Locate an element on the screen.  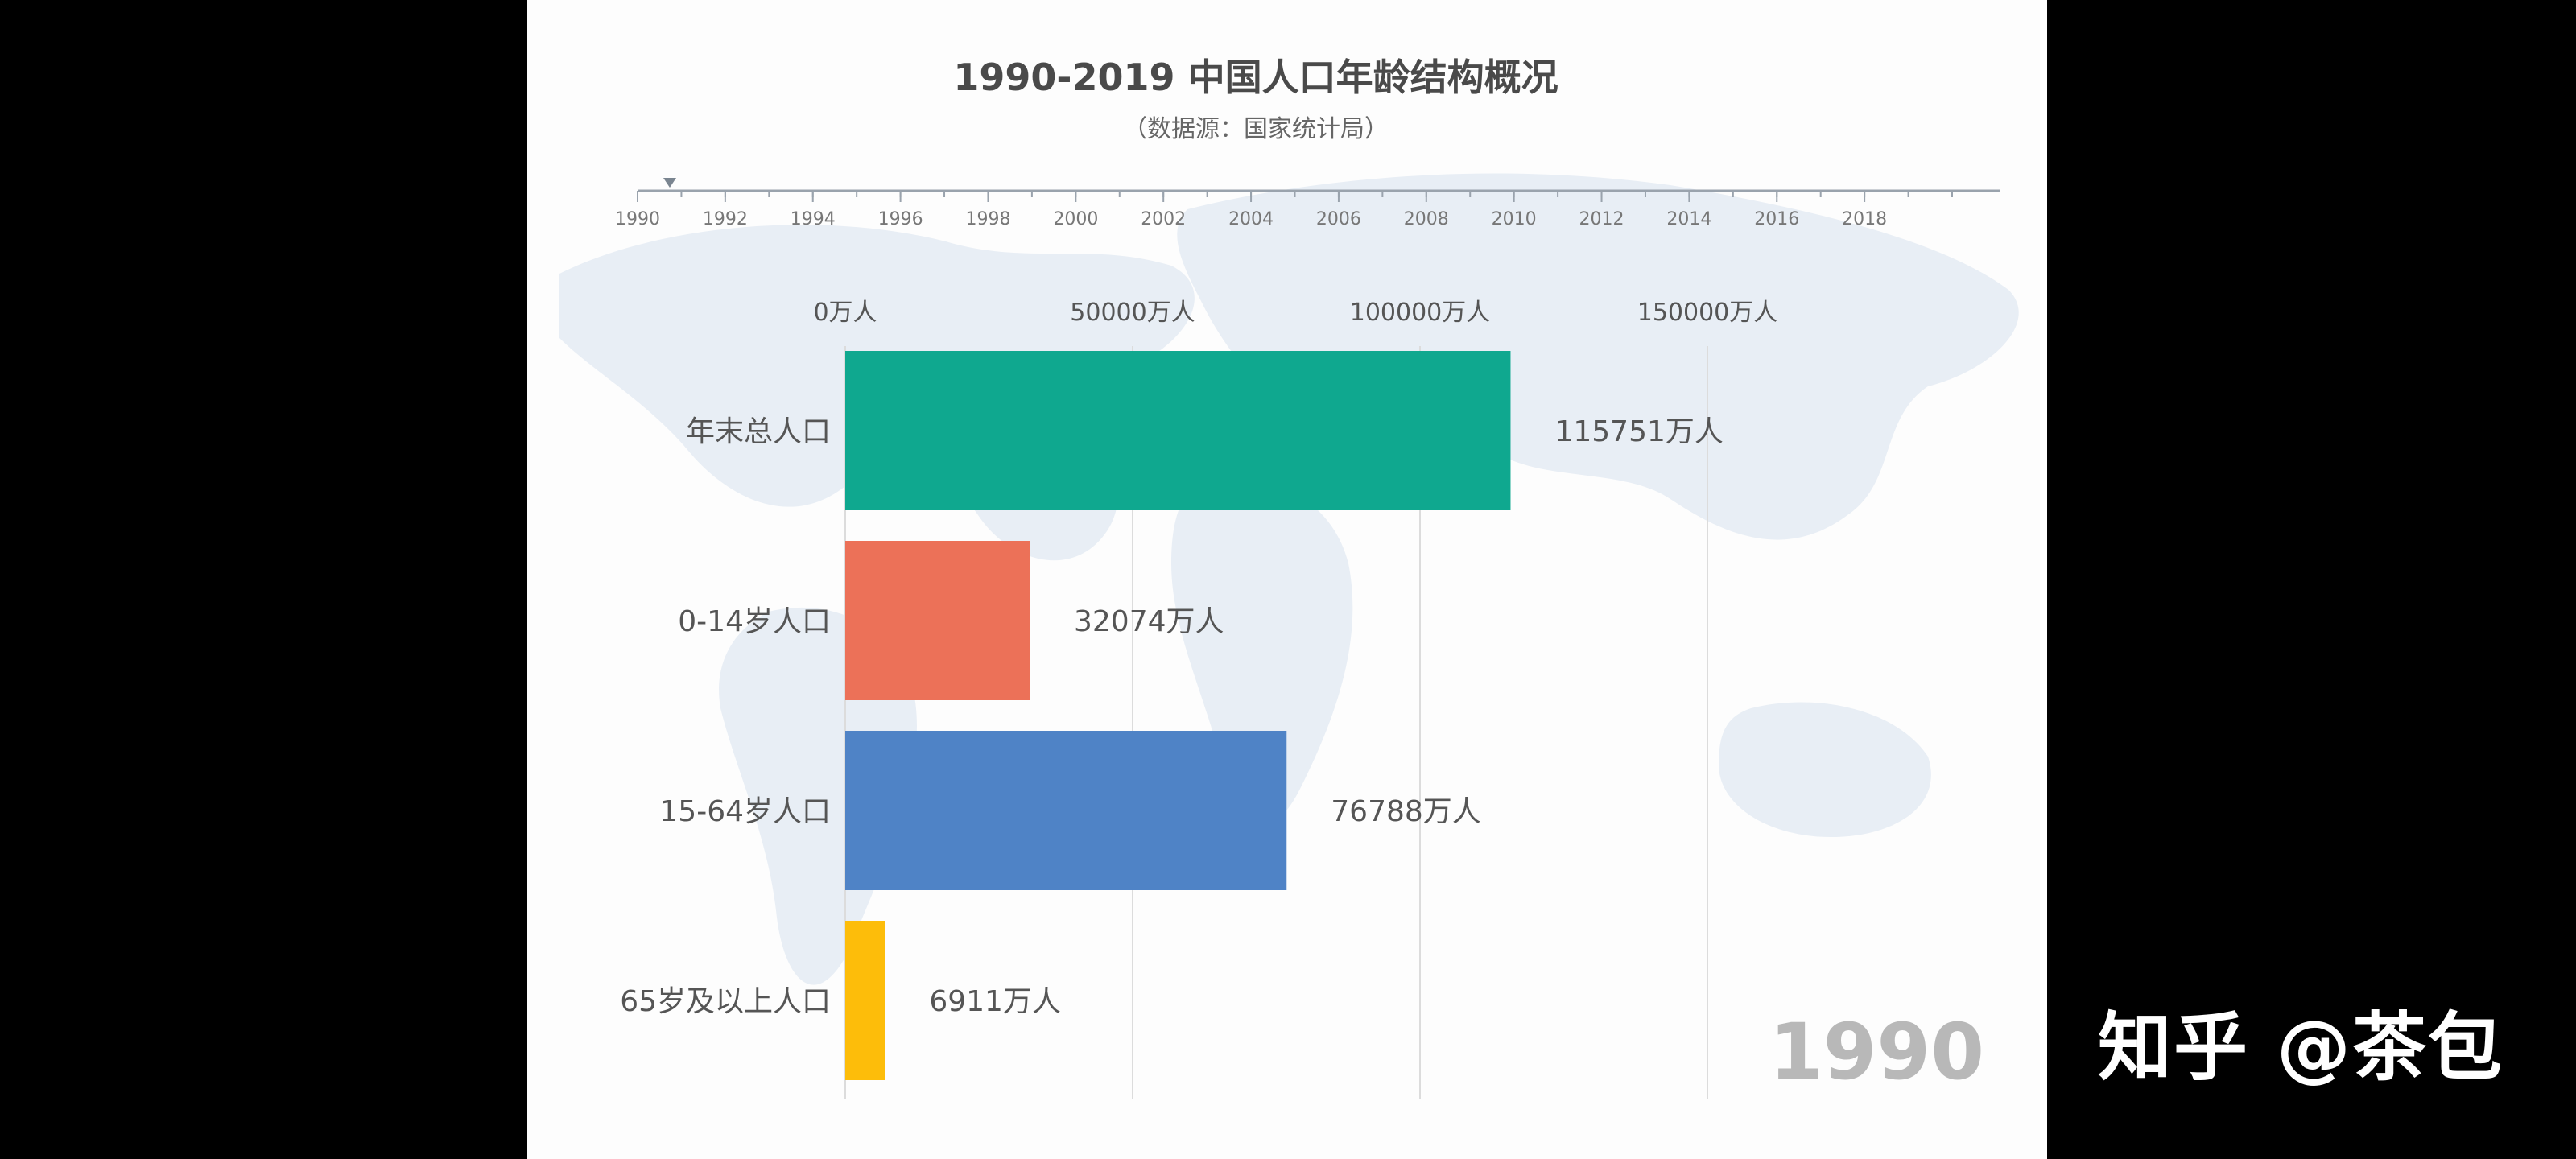
timeline-tick-label: 2014 is located at coordinates (1688, 219).